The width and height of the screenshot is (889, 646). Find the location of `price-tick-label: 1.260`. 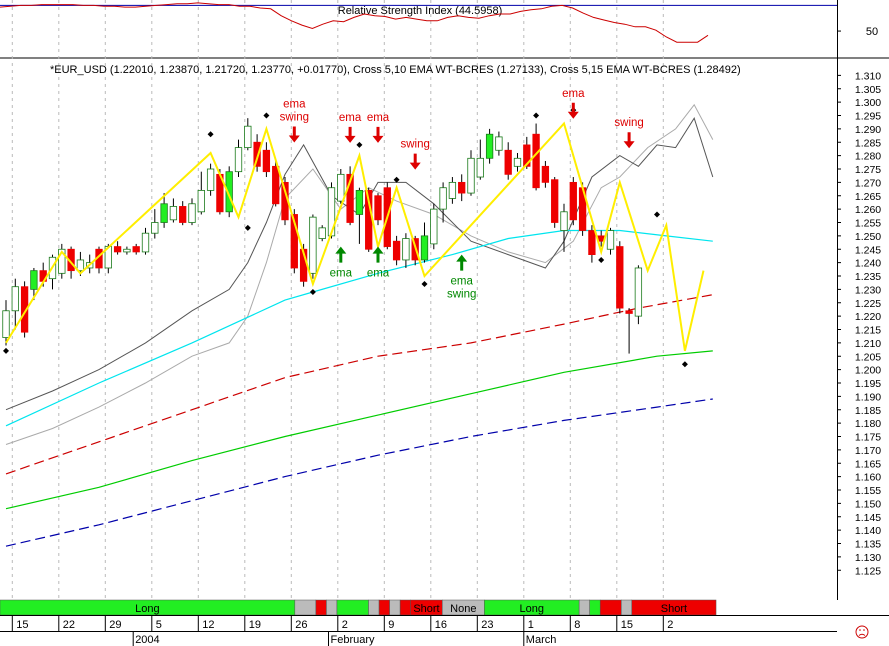

price-tick-label: 1.260 is located at coordinates (868, 210).